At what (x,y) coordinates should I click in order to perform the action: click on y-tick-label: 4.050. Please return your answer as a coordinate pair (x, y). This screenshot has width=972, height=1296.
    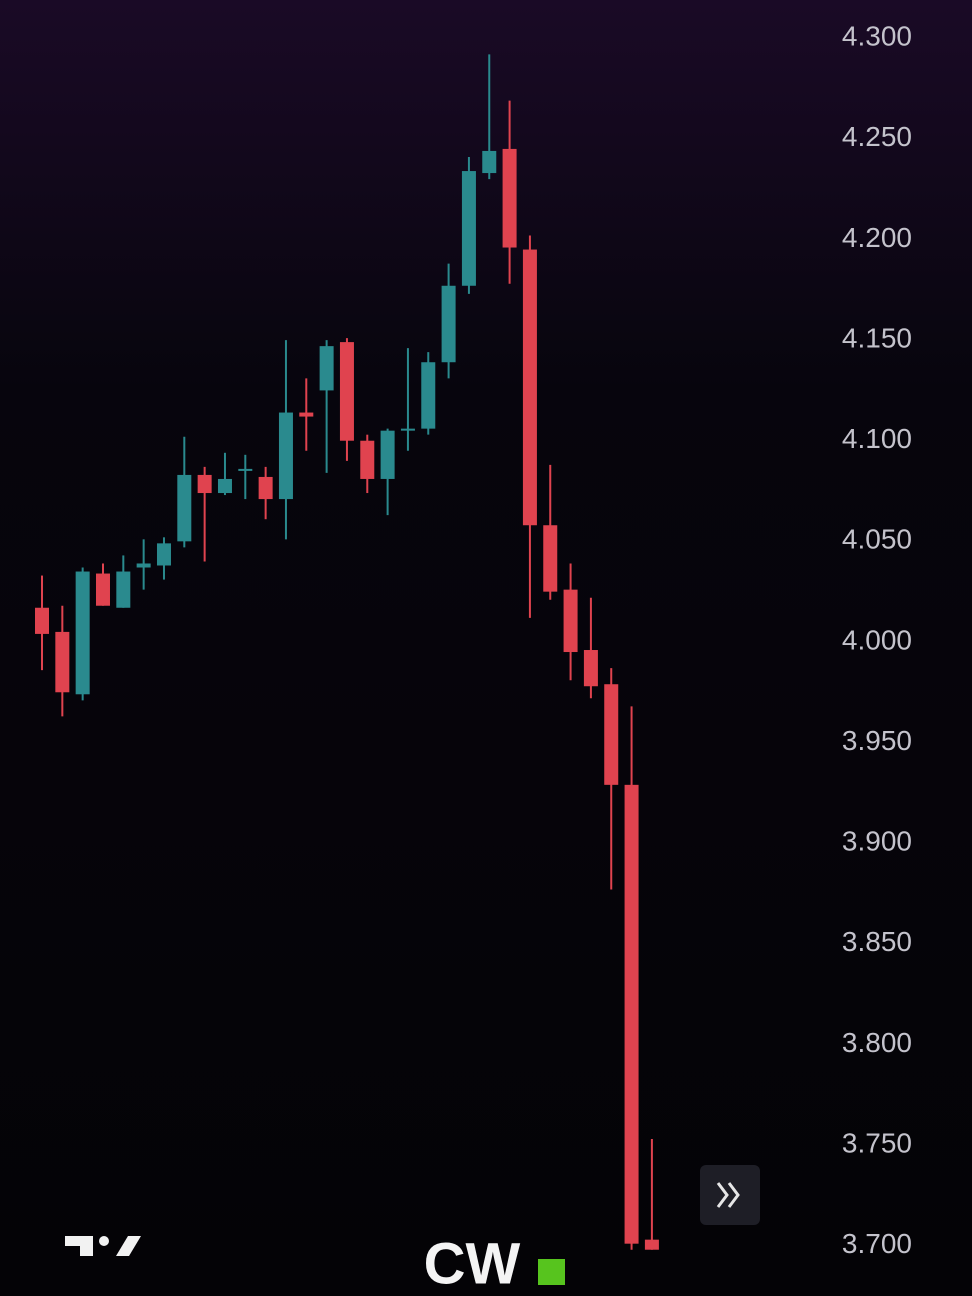
    Looking at the image, I should click on (877, 539).